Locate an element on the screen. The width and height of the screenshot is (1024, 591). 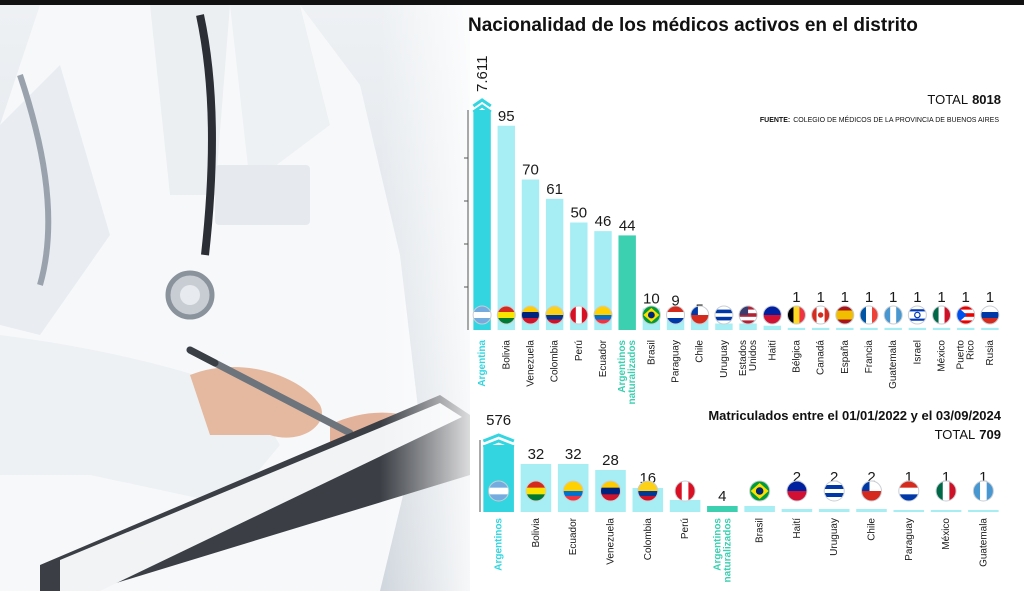
category-label-peru: Perú is located at coordinates (579, 350).